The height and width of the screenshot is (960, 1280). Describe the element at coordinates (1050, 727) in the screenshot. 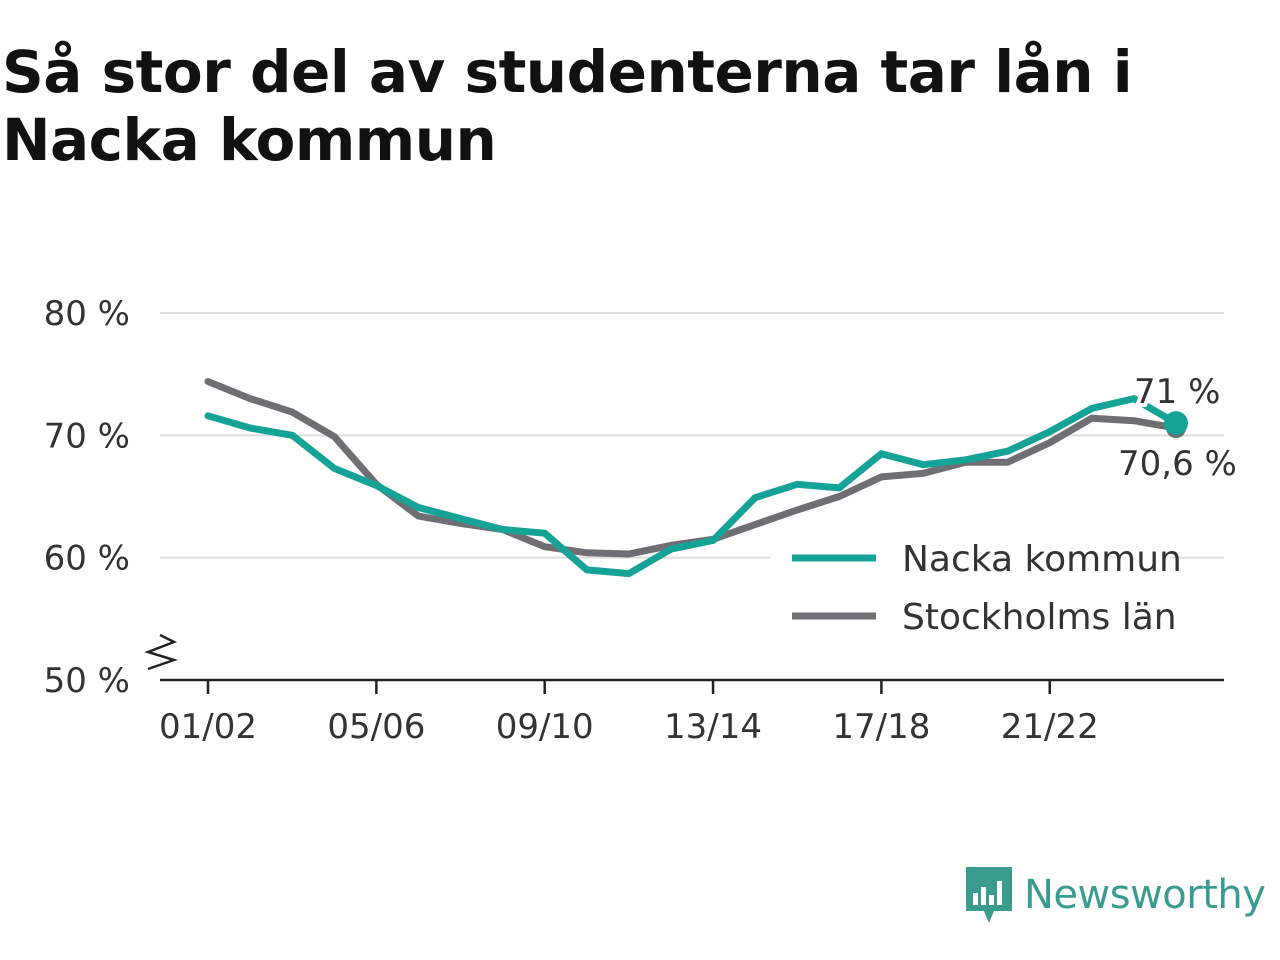

I see `x-tick-label: 21/22` at that location.